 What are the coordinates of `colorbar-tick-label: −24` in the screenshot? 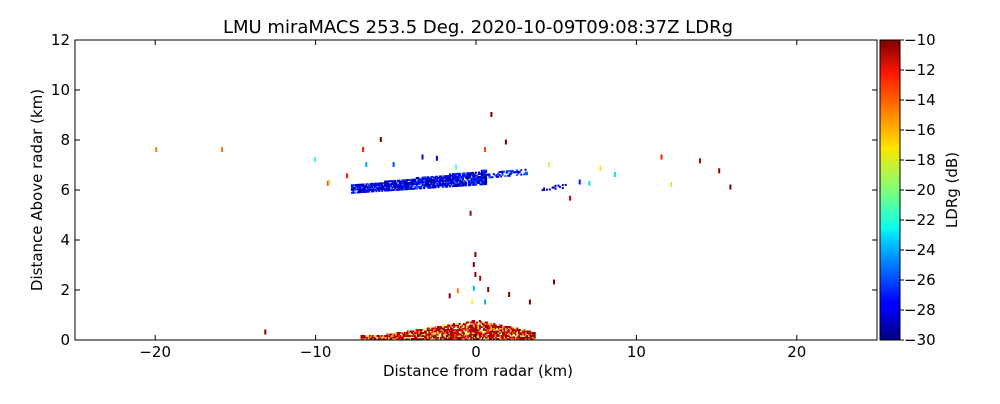 It's located at (920, 250).